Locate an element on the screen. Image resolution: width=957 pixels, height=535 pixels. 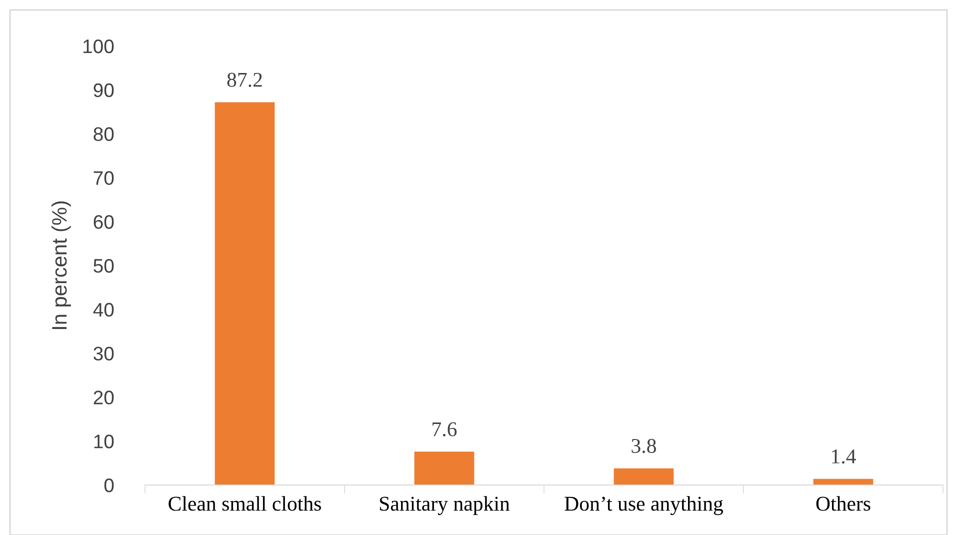
data-label: 87.2 is located at coordinates (244, 79).